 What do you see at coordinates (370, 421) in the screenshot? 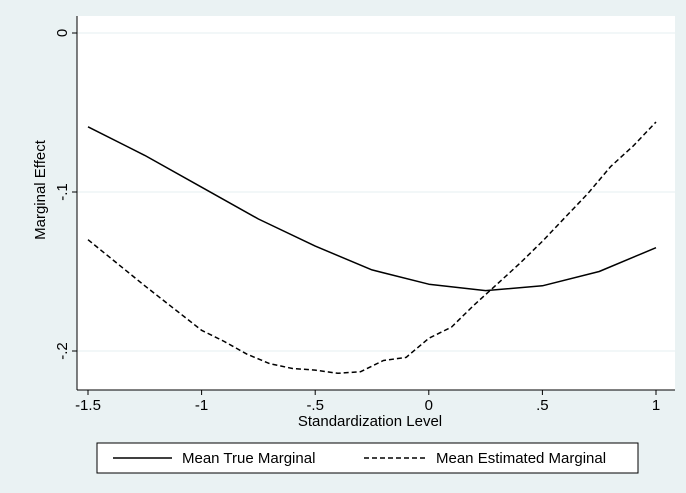
I see `x-axis-title: Standardization Level` at bounding box center [370, 421].